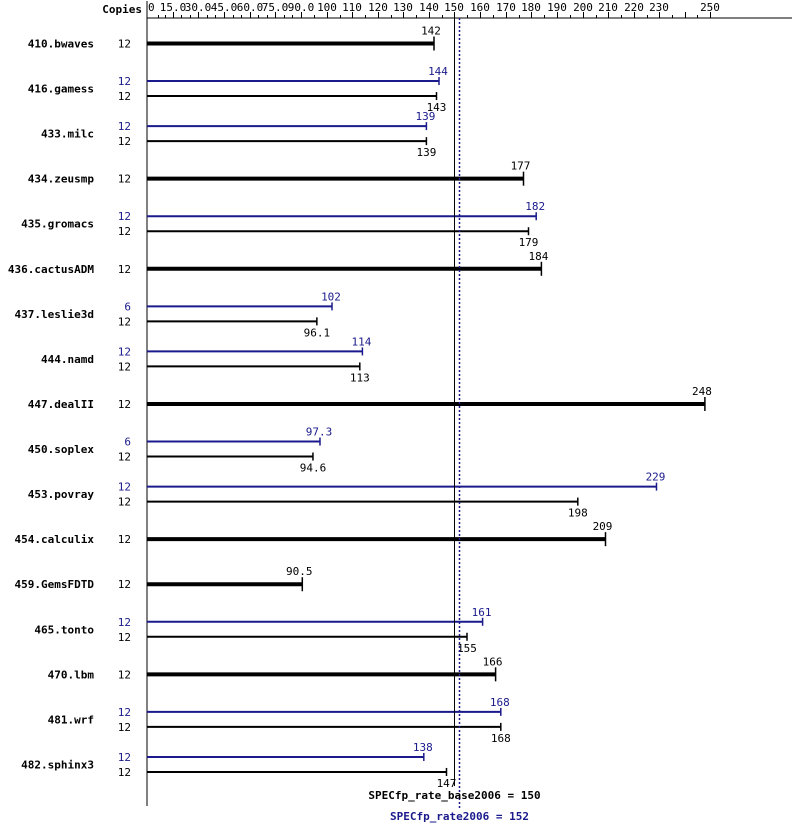  What do you see at coordinates (283, 224) in the screenshot?
I see `benchmark-row: 435.gromacs 12 12 182 179` at bounding box center [283, 224].